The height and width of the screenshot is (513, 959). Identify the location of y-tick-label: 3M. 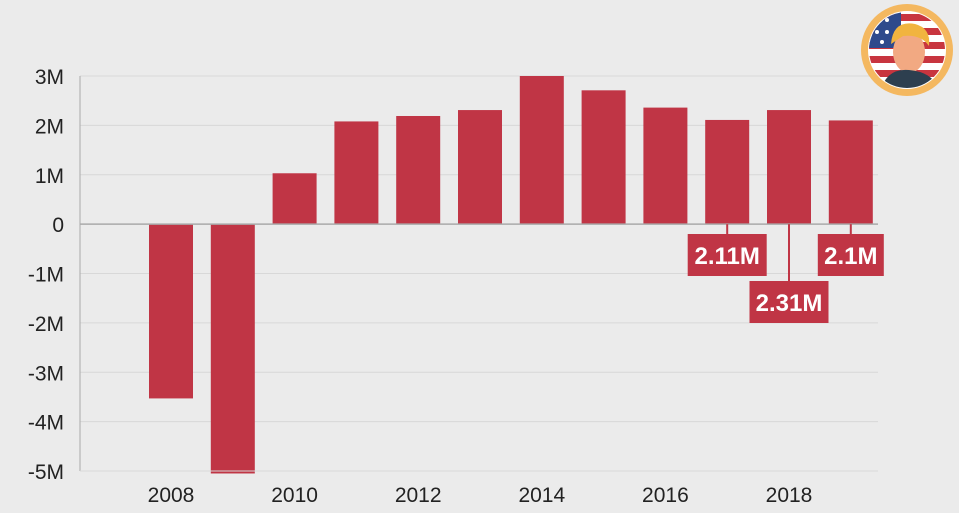
(49, 77).